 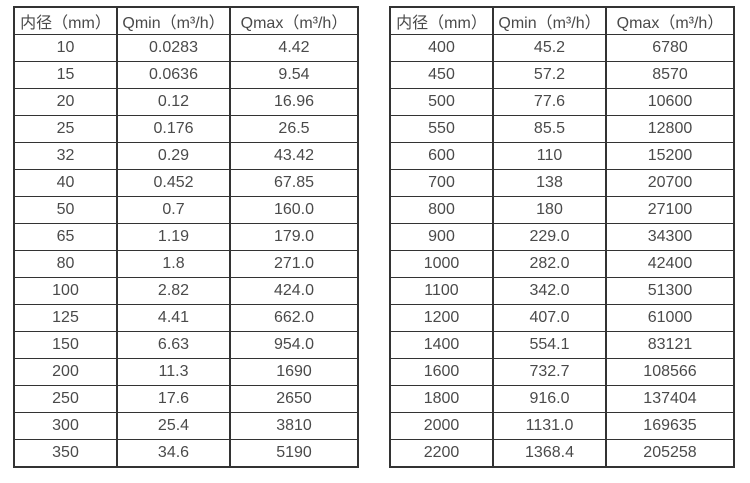 What do you see at coordinates (173, 453) in the screenshot?
I see `cell-qmin: 34.6` at bounding box center [173, 453].